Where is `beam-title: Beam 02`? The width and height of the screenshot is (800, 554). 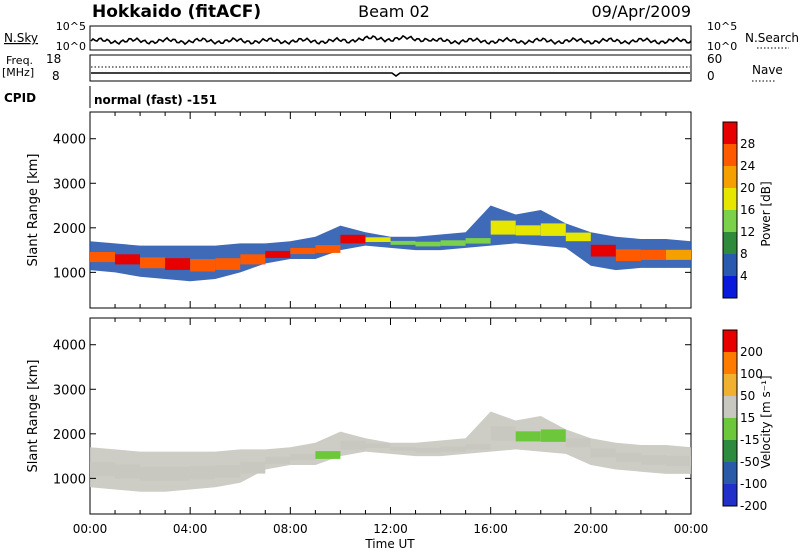 beam-title: Beam 02 is located at coordinates (394, 11).